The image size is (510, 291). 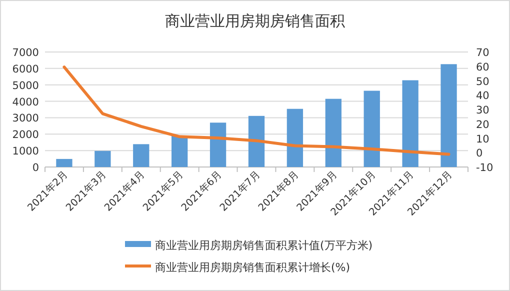 What do you see at coordinates (483, 124) in the screenshot?
I see `y2-tick-label: 20` at bounding box center [483, 124].